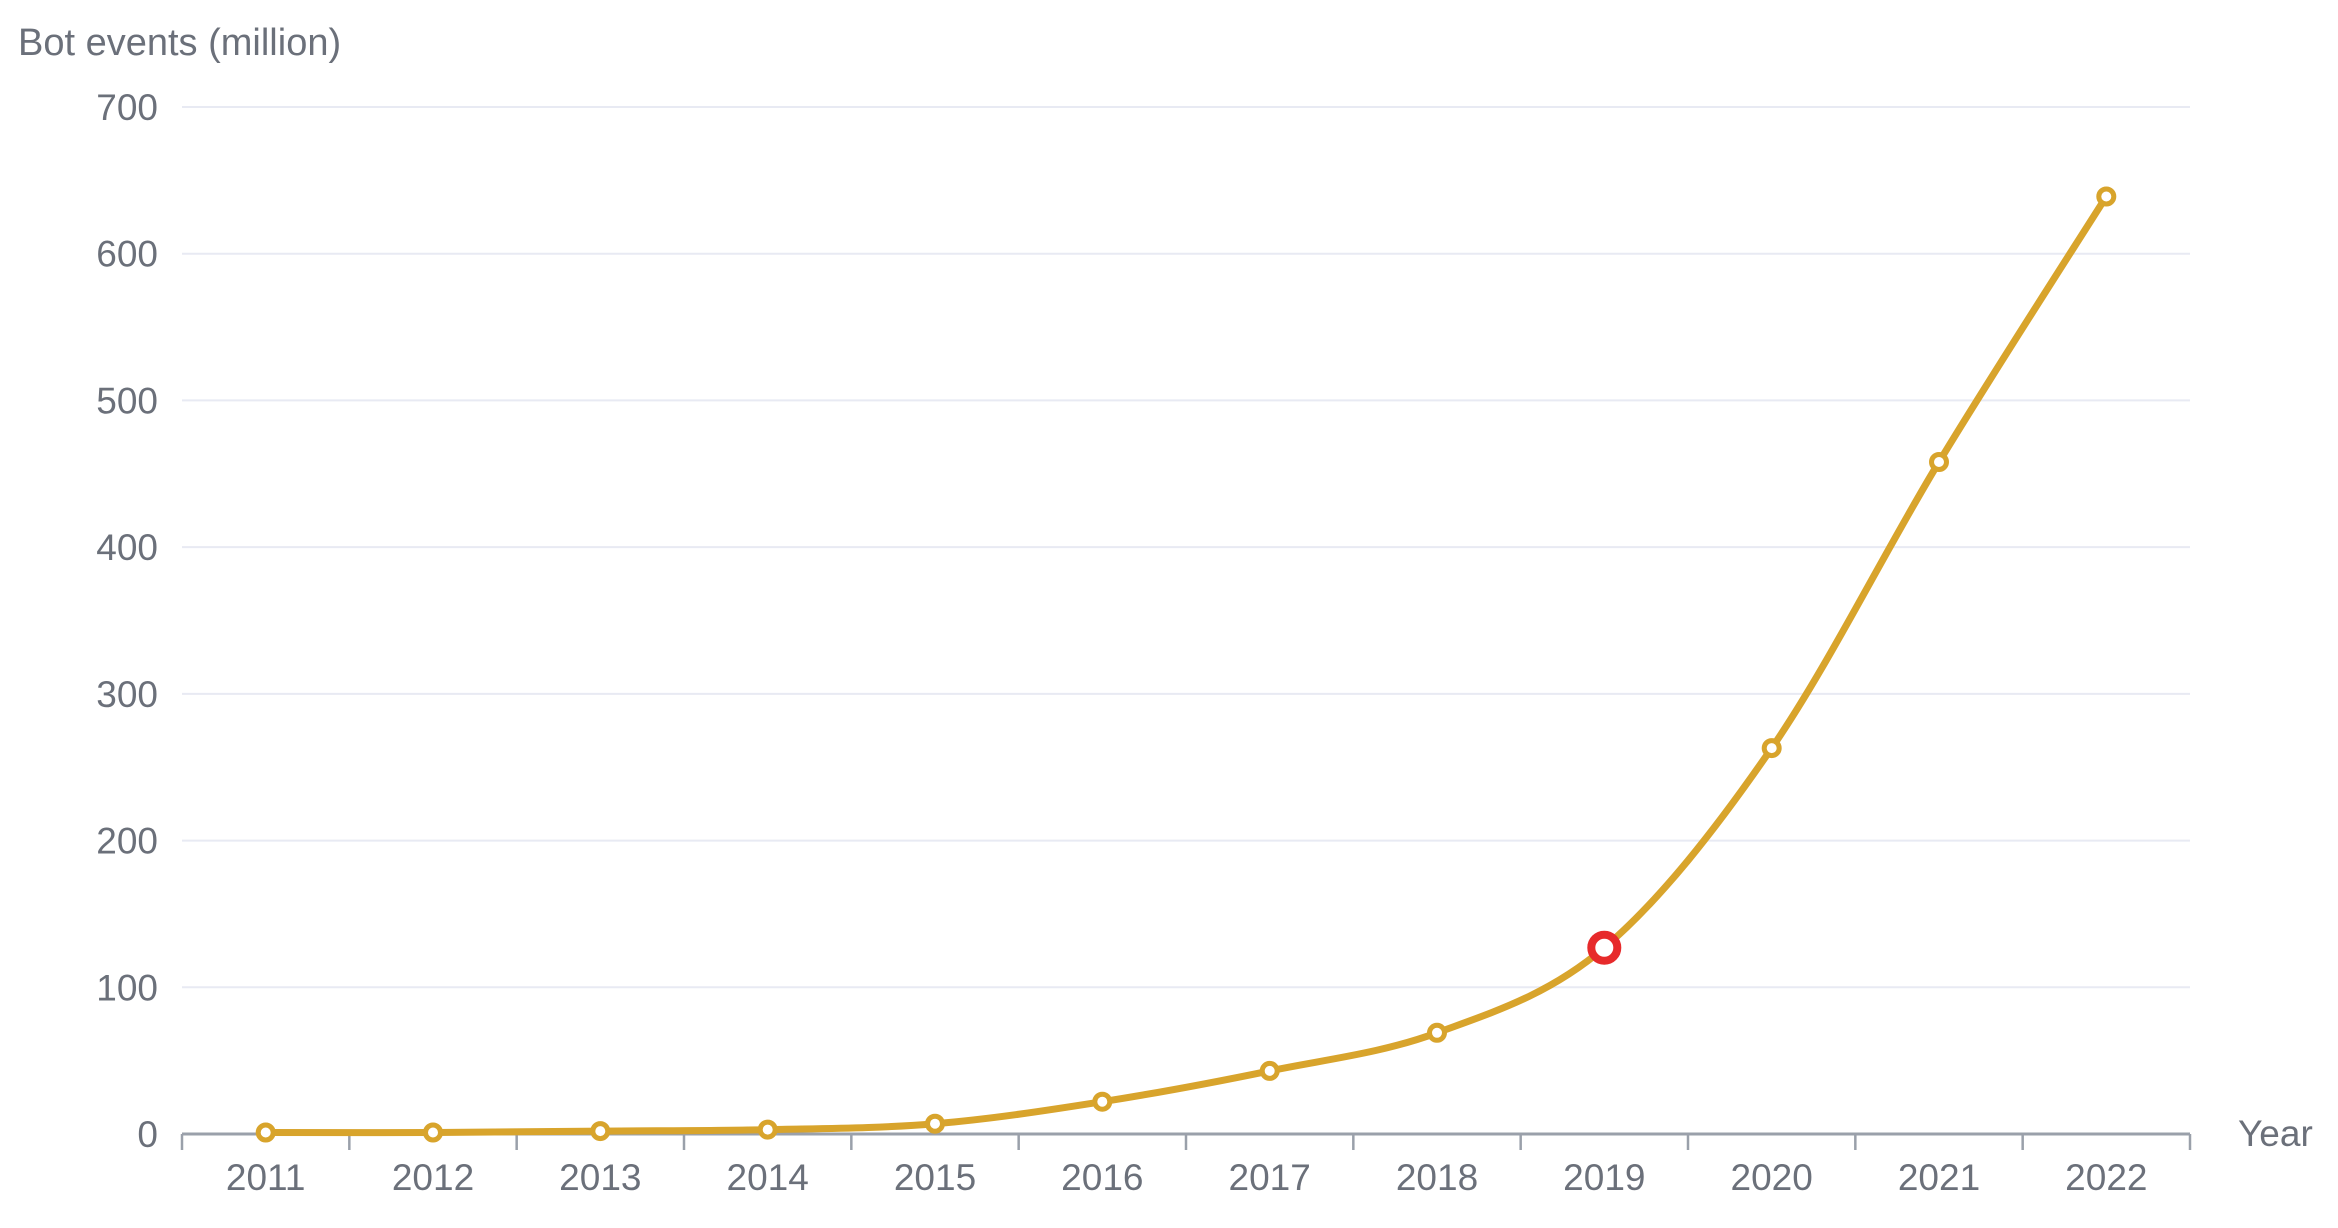  I want to click on x-tick-label-2016: 2016, so click(1102, 1177).